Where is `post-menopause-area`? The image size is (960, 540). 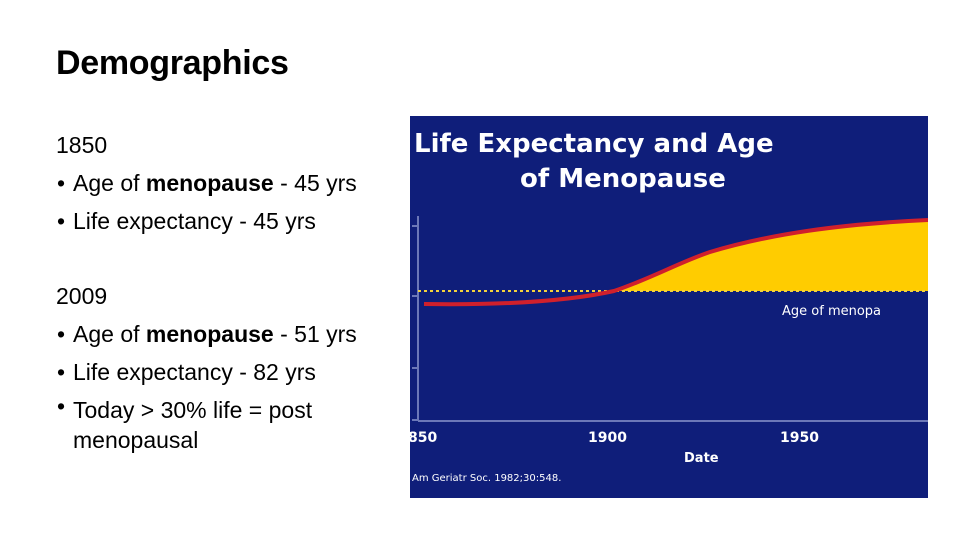
post-menopause-area is located at coordinates (771, 255).